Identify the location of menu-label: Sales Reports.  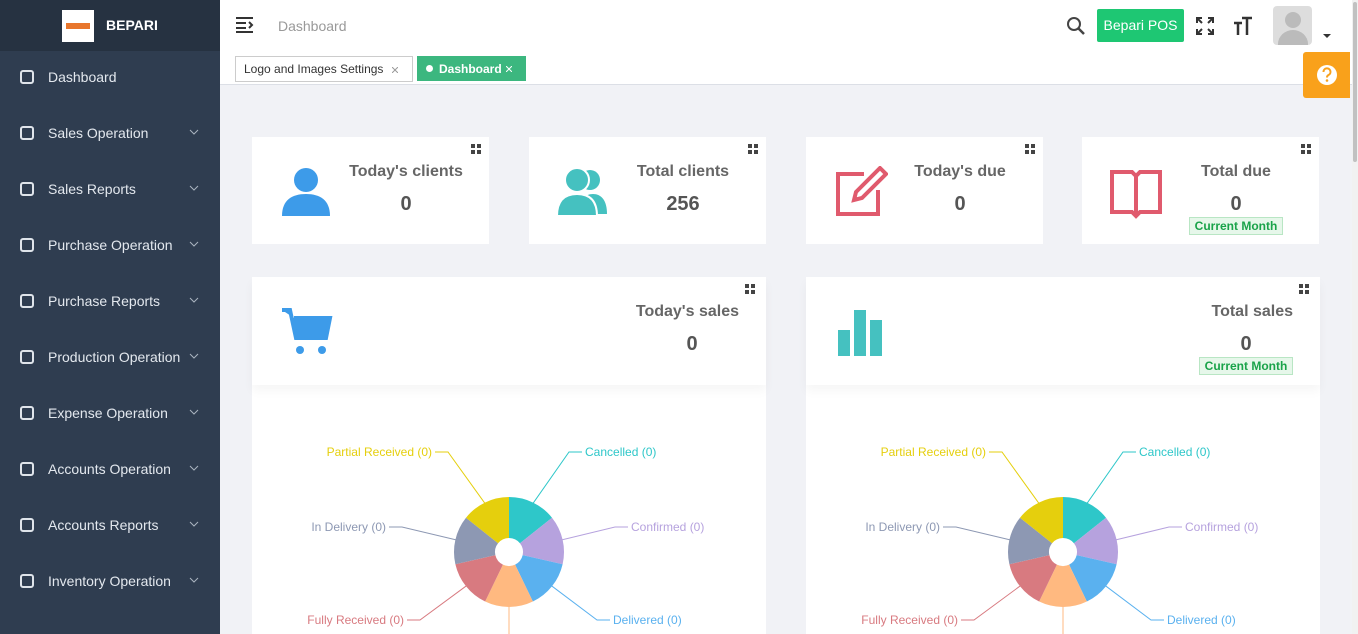
(92, 189).